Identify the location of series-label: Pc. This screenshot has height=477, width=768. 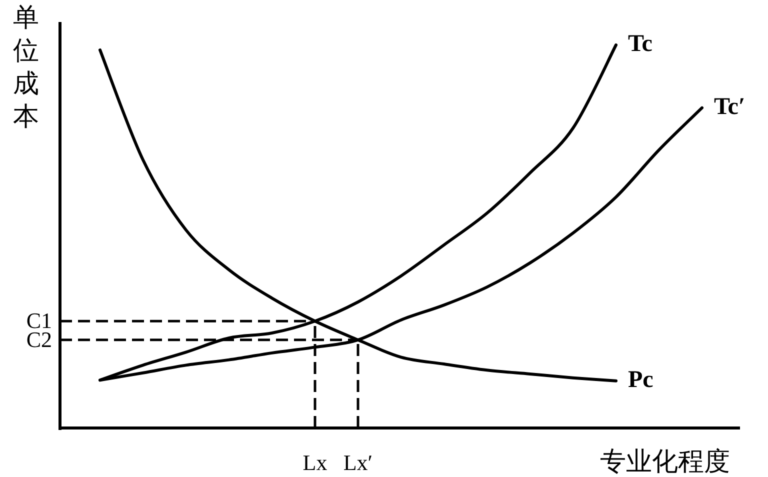
(641, 379).